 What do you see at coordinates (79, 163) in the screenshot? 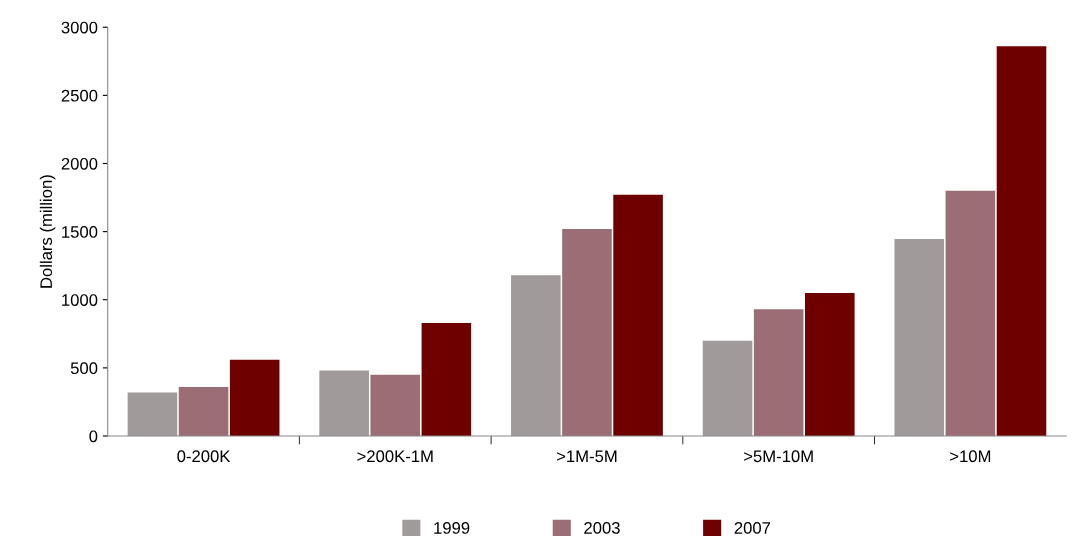
I see `y-tick-label: 2000` at bounding box center [79, 163].